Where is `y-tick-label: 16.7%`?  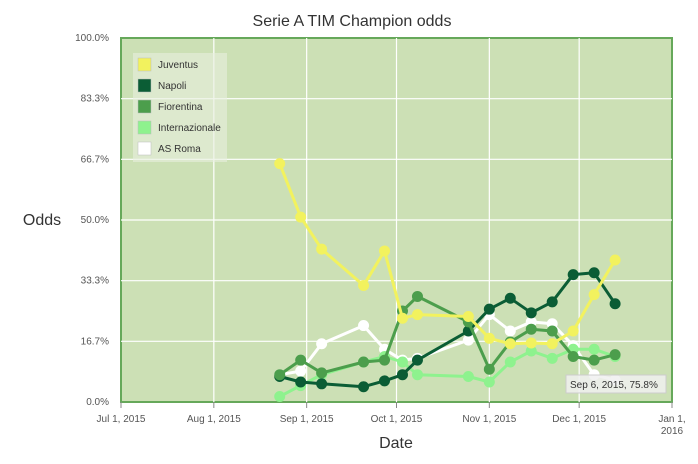
y-tick-label: 16.7% is located at coordinates (95, 341).